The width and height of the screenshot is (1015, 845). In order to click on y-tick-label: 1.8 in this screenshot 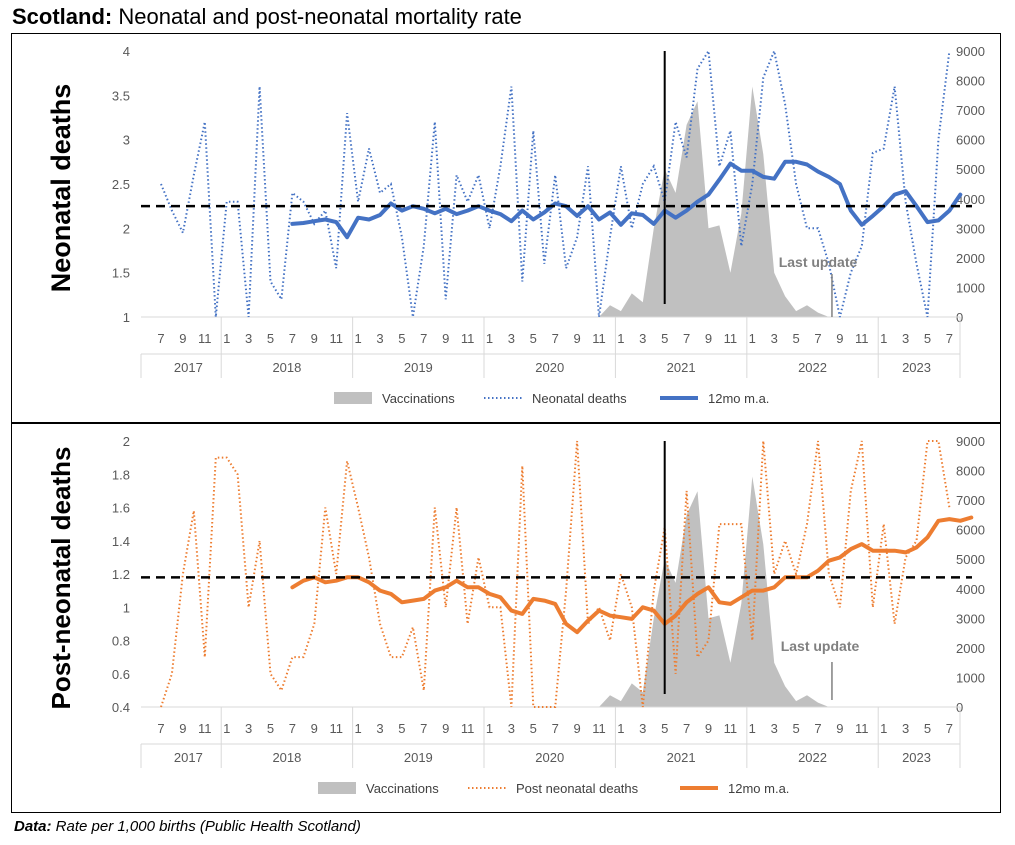, I will do `click(121, 474)`.